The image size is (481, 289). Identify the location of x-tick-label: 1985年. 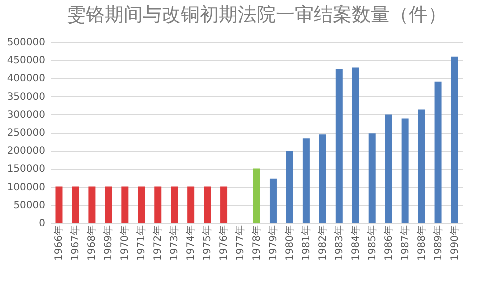
(372, 243).